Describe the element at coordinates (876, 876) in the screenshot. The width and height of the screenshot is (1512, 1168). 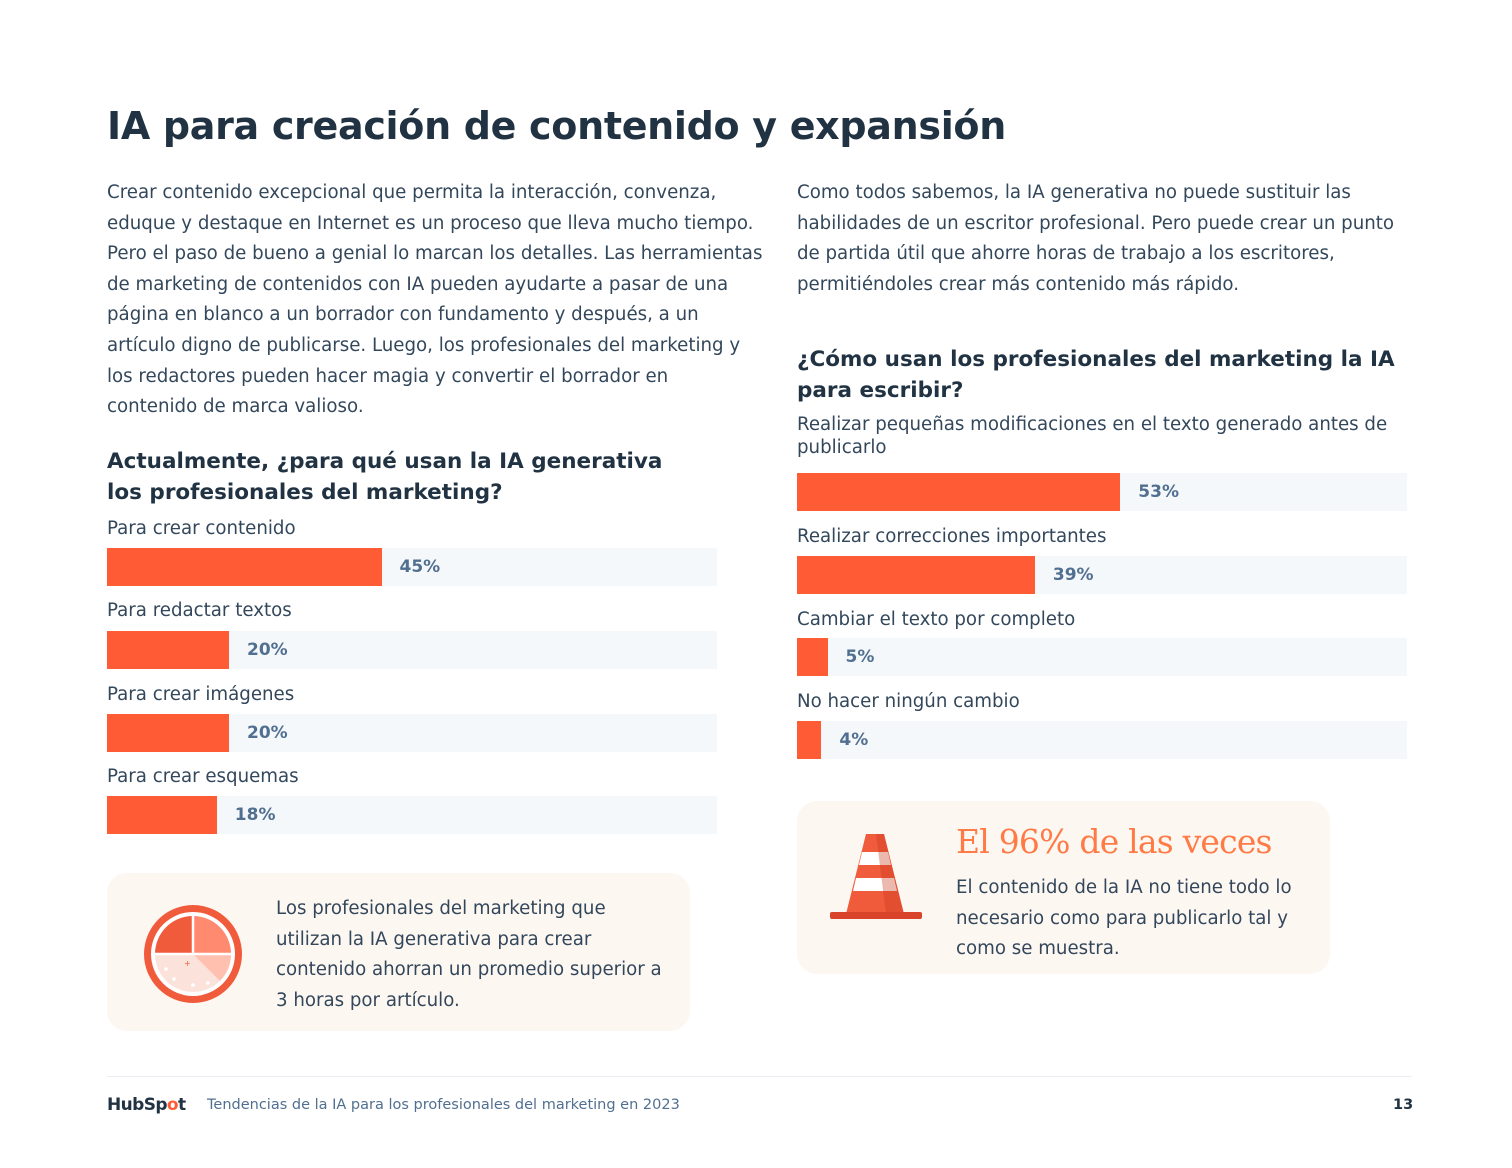
I see `traffic-cone-icon` at that location.